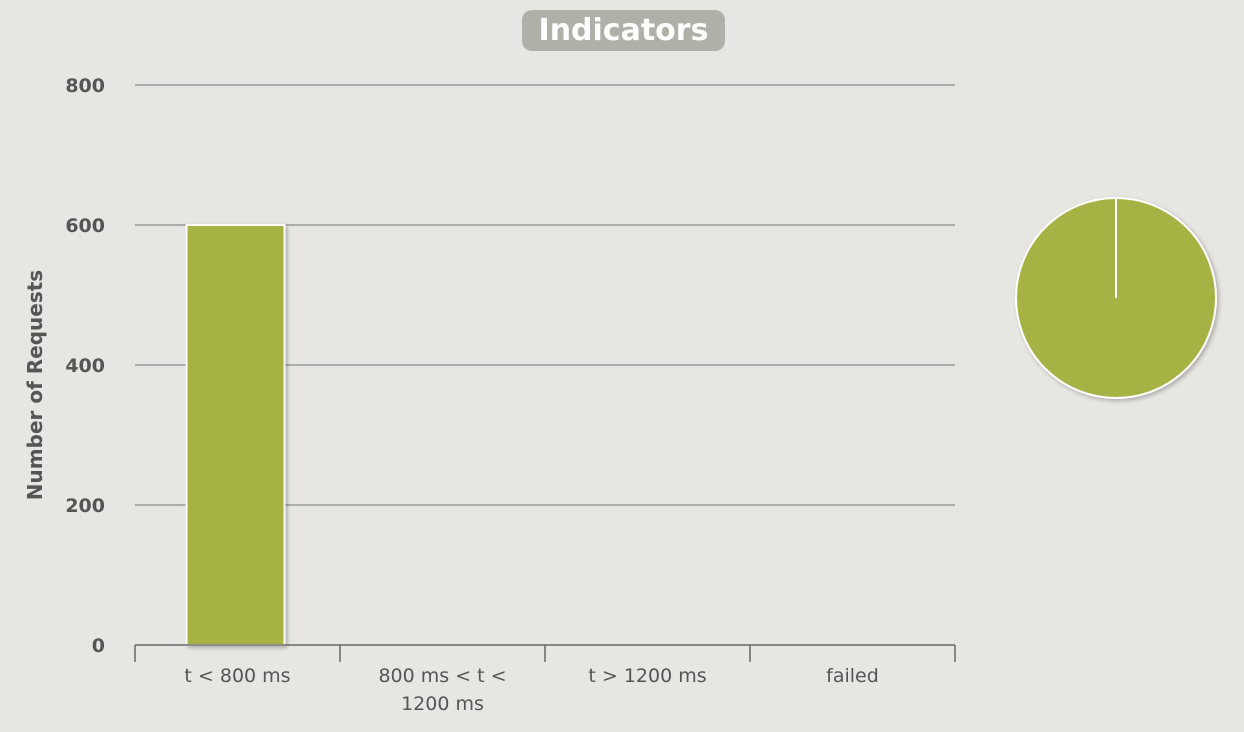 The height and width of the screenshot is (732, 1244). What do you see at coordinates (85, 506) in the screenshot?
I see `y-tick-label: 200` at bounding box center [85, 506].